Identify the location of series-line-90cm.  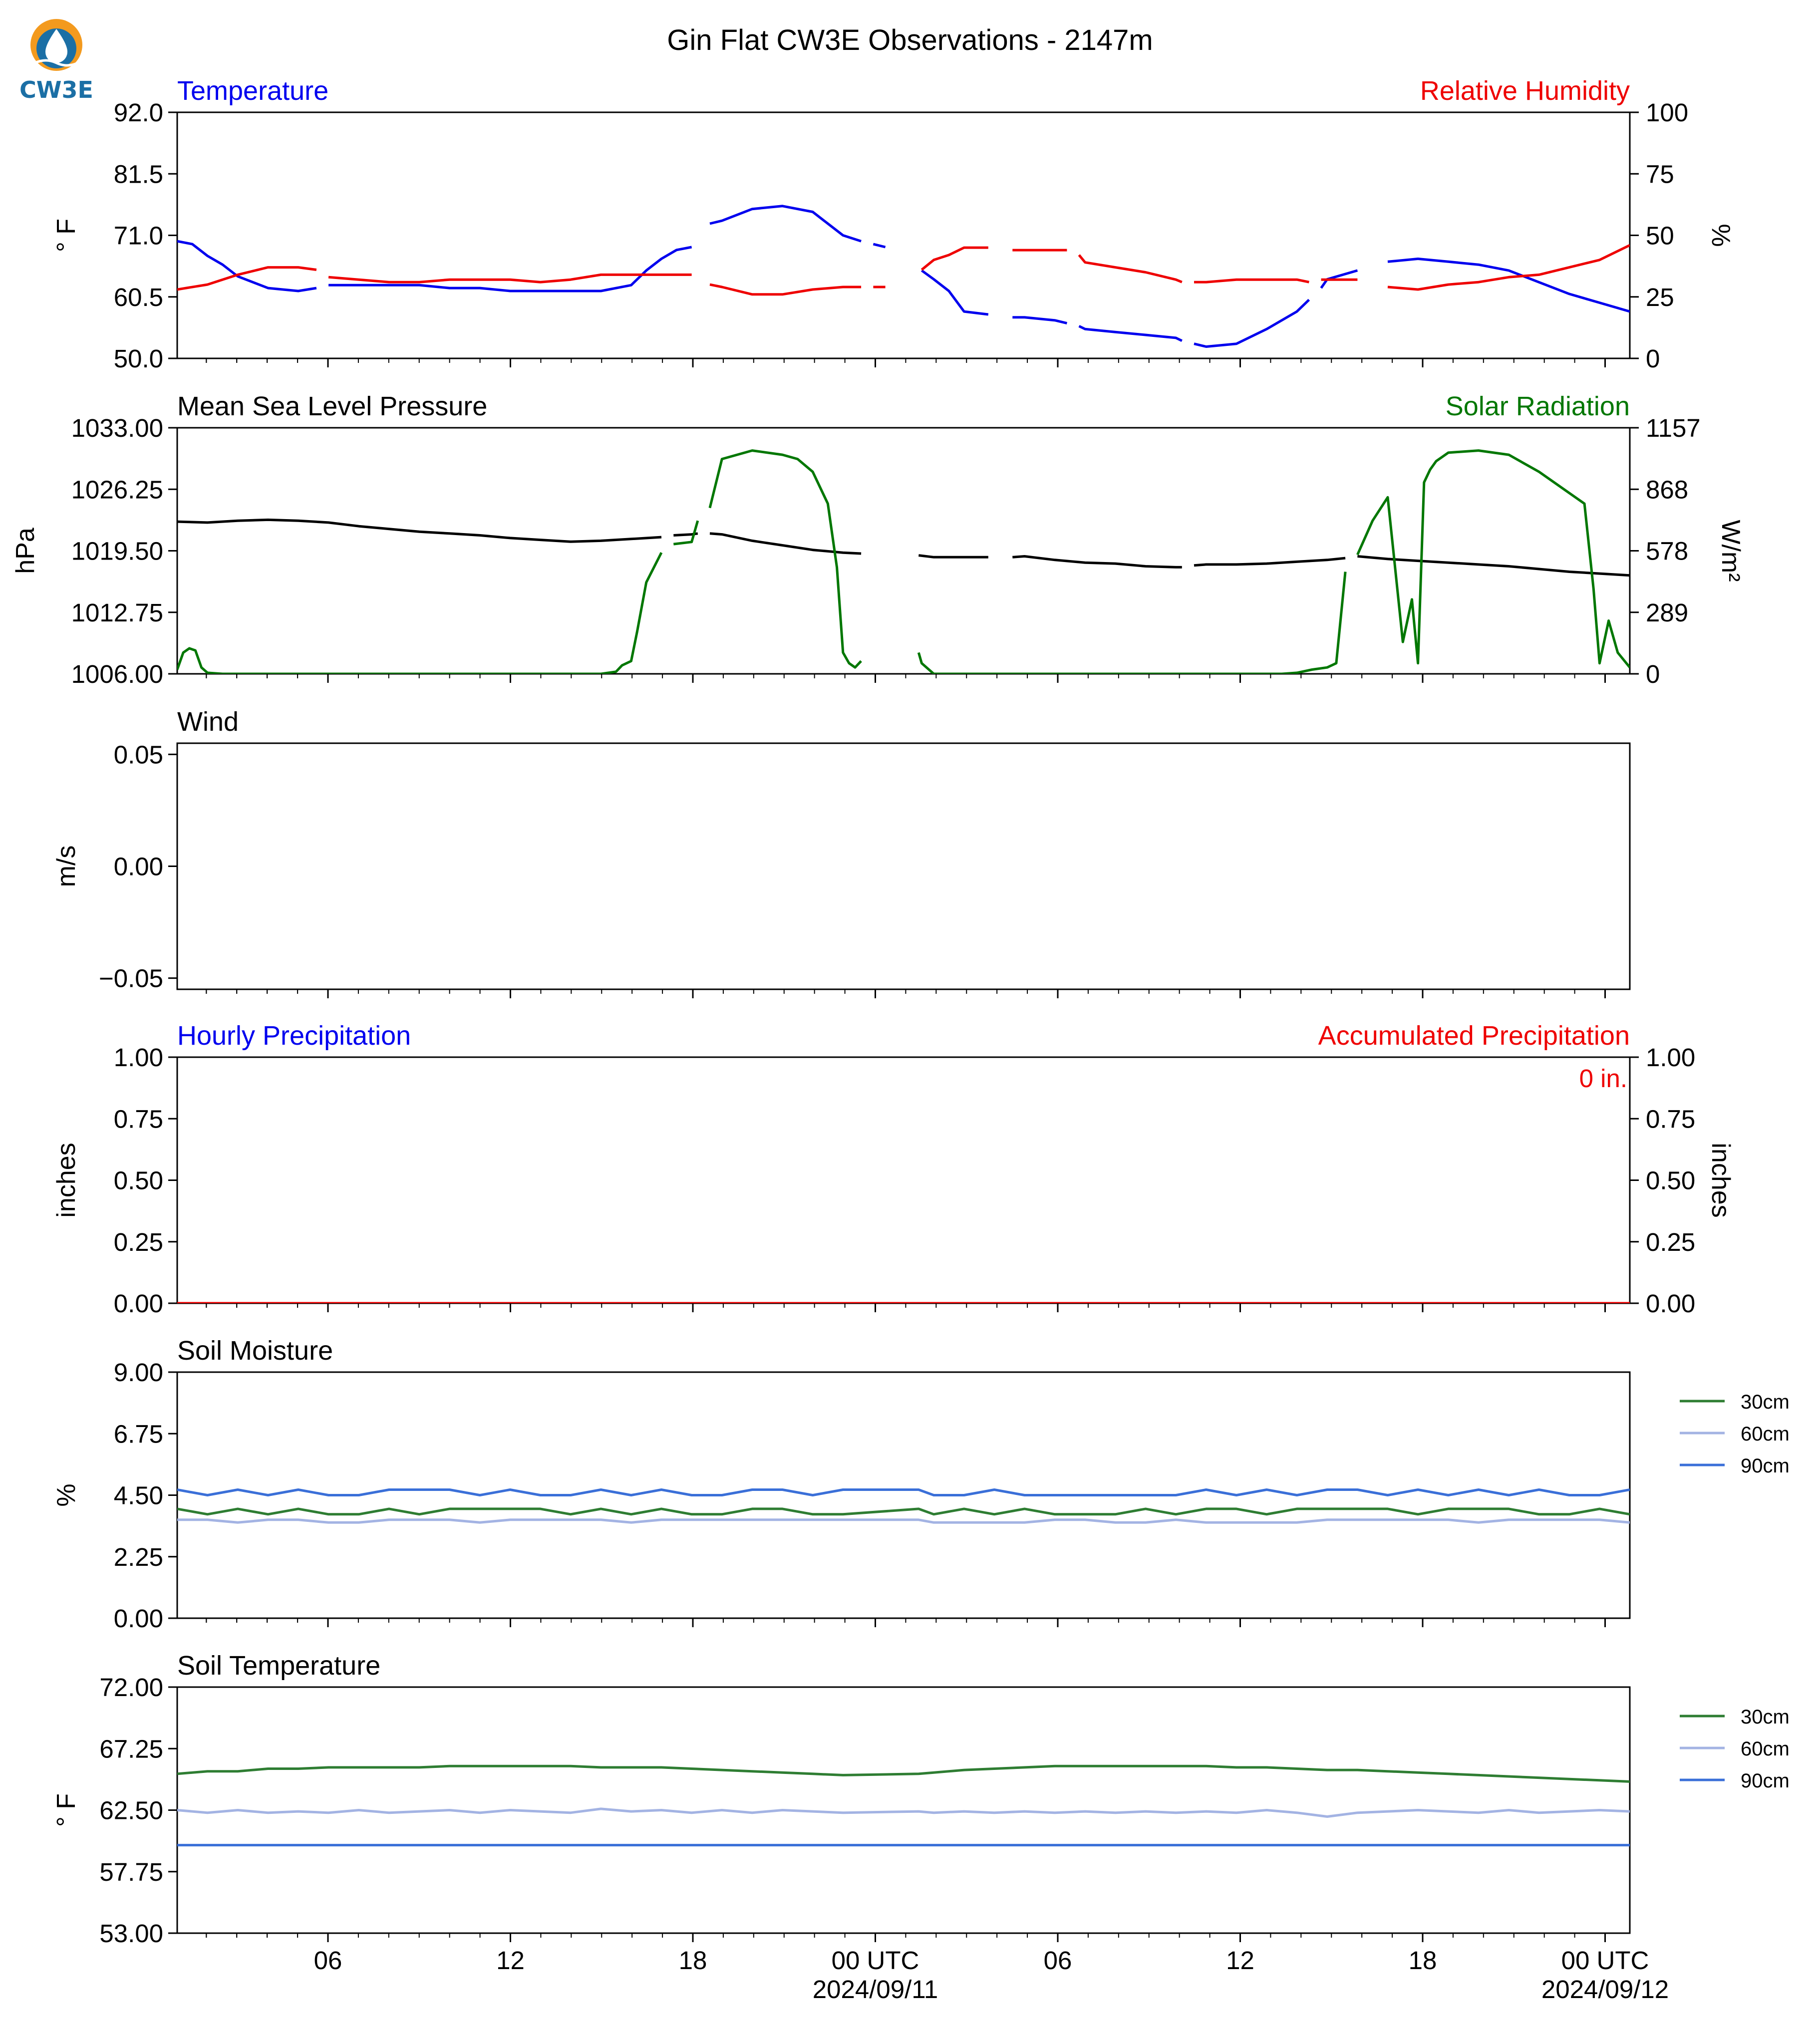
(903, 1492).